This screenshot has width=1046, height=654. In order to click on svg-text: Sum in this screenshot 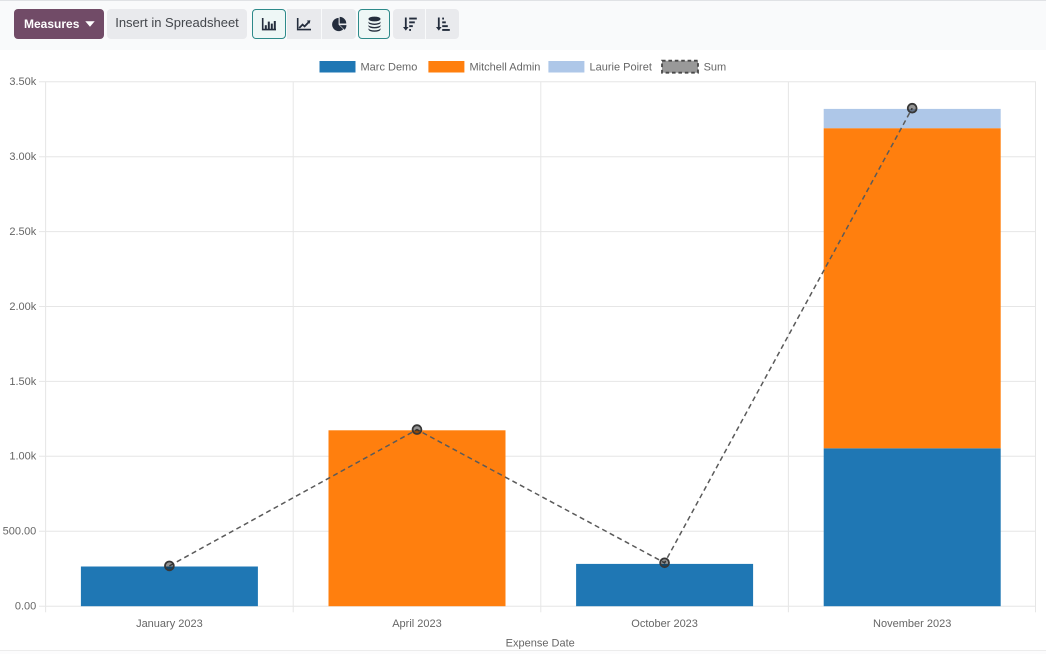, I will do `click(715, 67)`.